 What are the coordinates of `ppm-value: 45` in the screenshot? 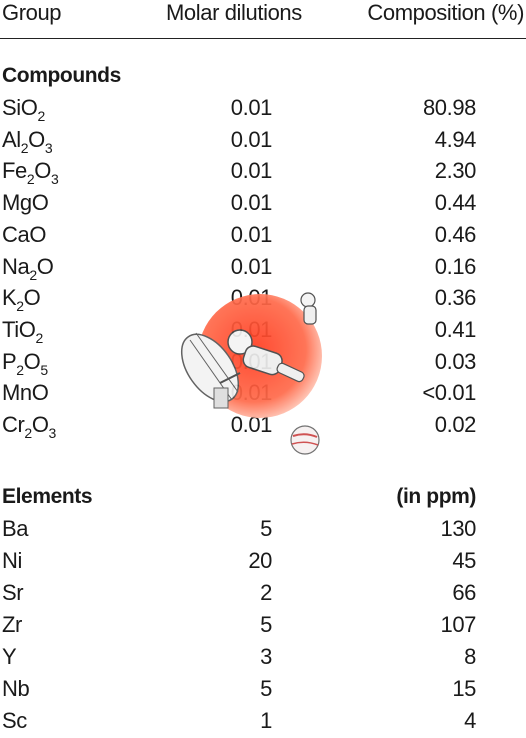 It's located at (464, 560).